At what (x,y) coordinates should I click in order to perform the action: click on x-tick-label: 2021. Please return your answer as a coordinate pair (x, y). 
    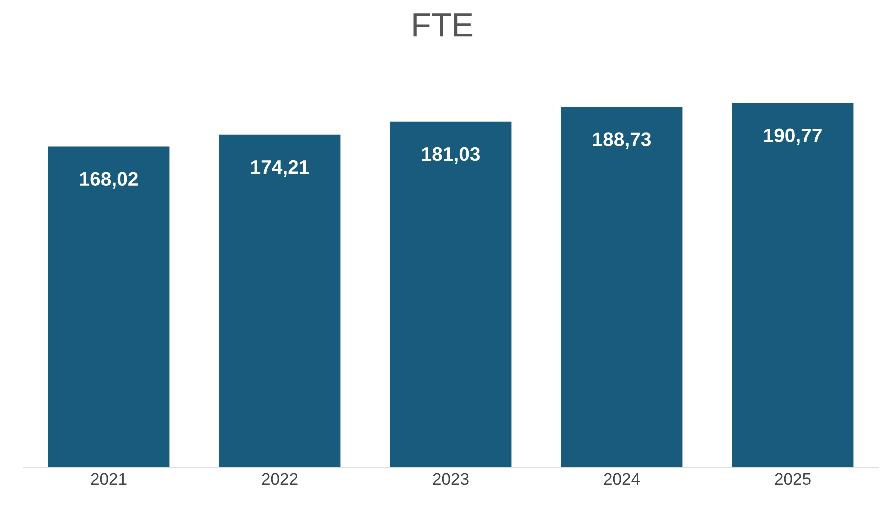
    Looking at the image, I should click on (109, 479).